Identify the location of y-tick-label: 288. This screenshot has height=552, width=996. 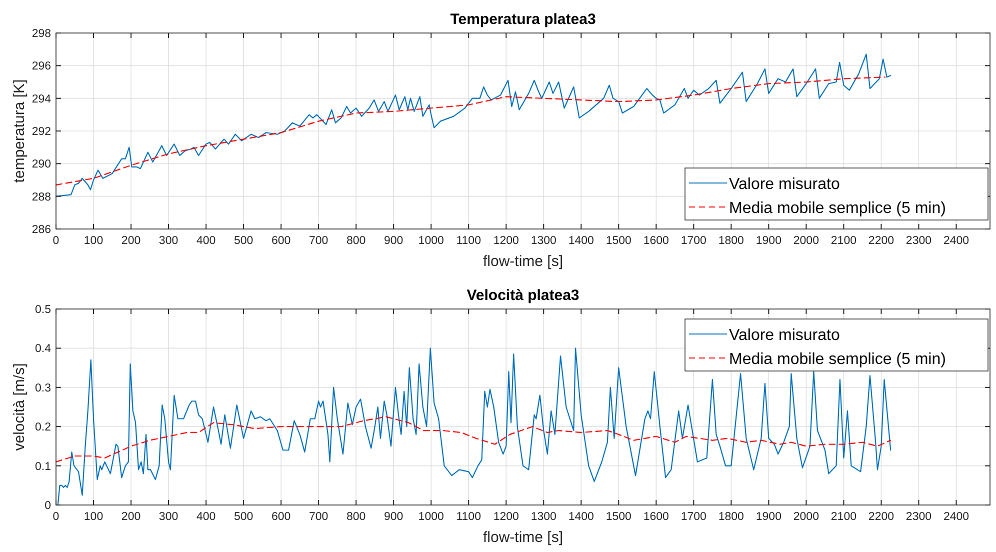
(41, 197).